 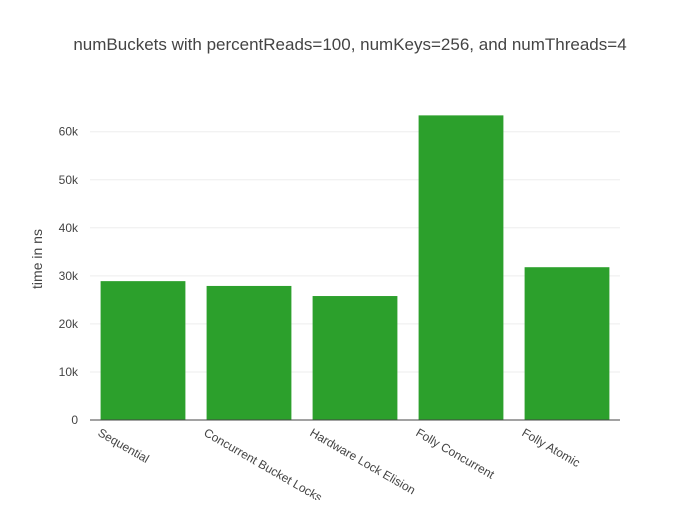 What do you see at coordinates (37, 259) in the screenshot?
I see `y-axis-label: time in ns` at bounding box center [37, 259].